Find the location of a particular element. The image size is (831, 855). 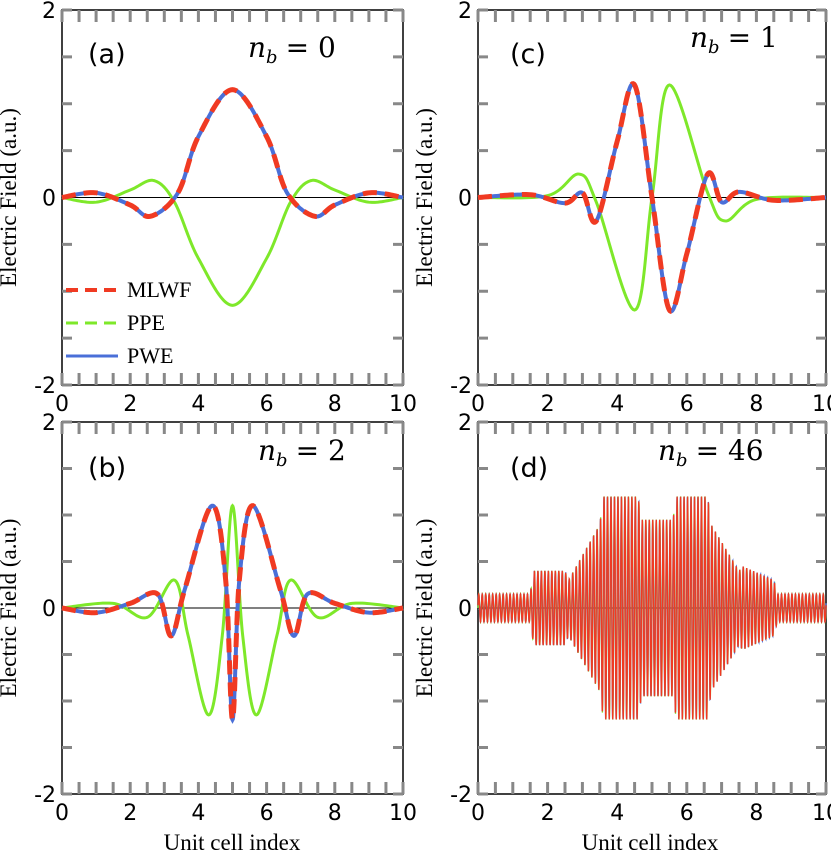

nb-label: nb = 46 is located at coordinates (711, 452).